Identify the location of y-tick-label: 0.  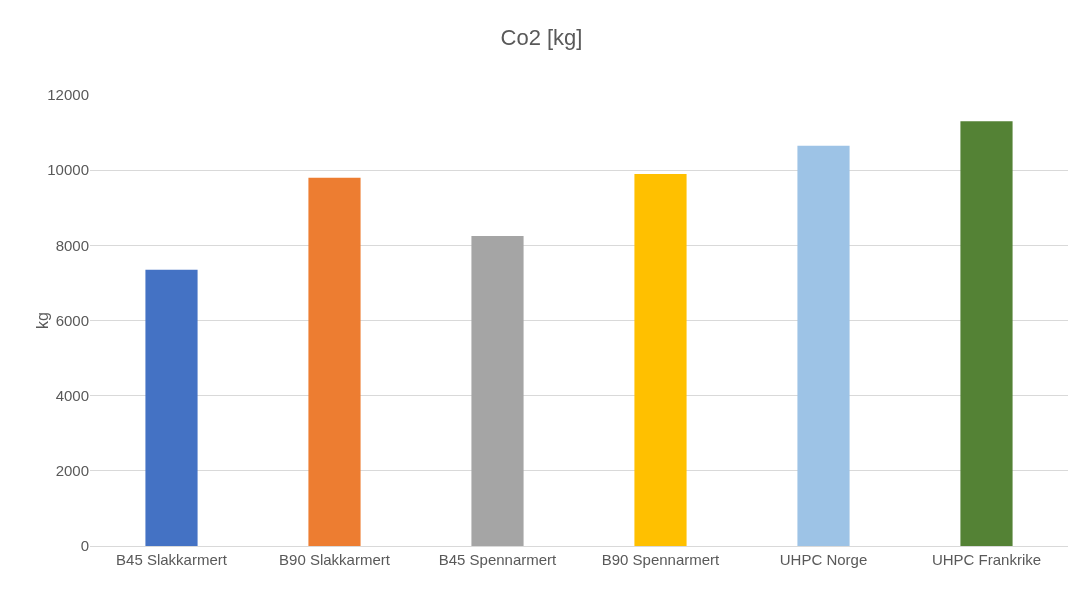
(84, 546).